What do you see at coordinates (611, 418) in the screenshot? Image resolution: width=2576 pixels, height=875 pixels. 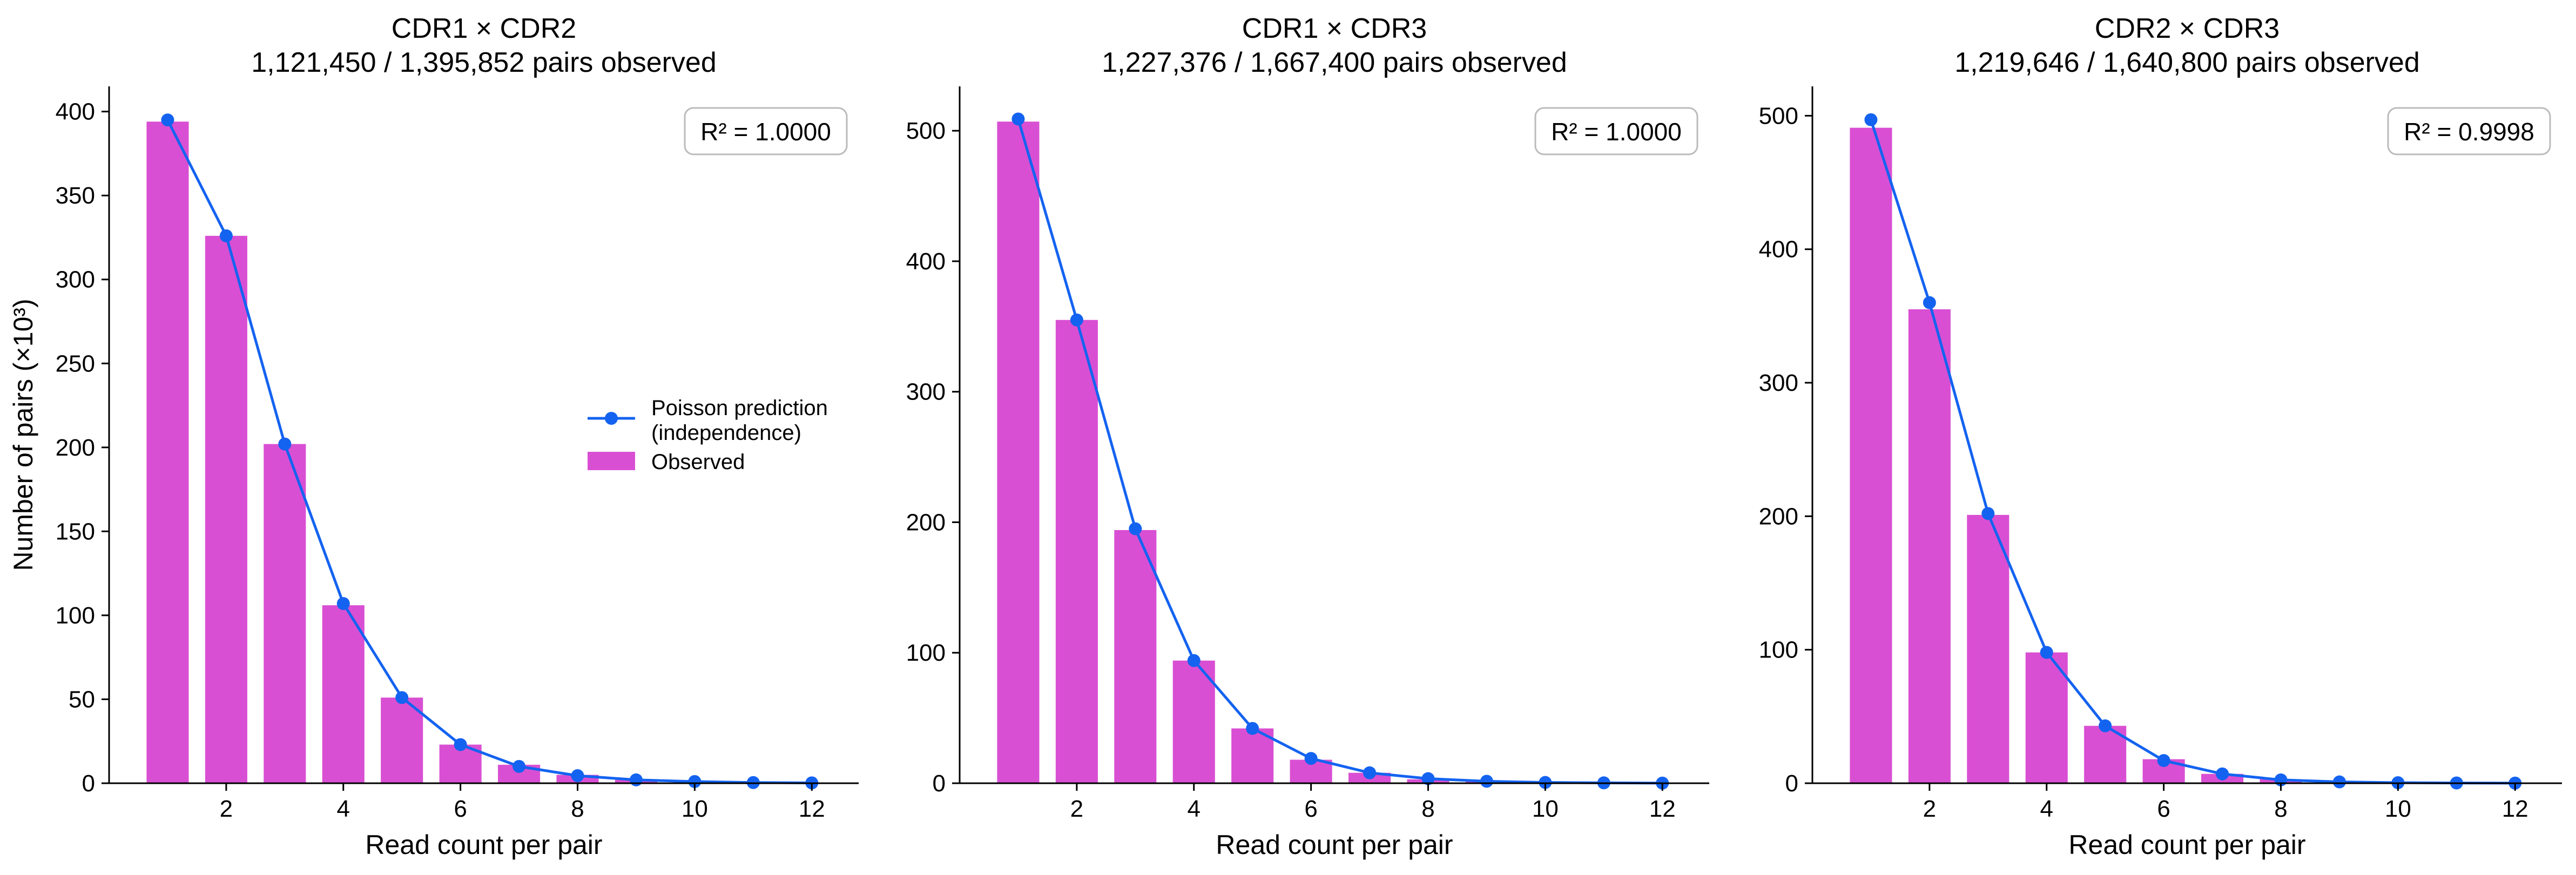 I see `legend-point-swatch` at bounding box center [611, 418].